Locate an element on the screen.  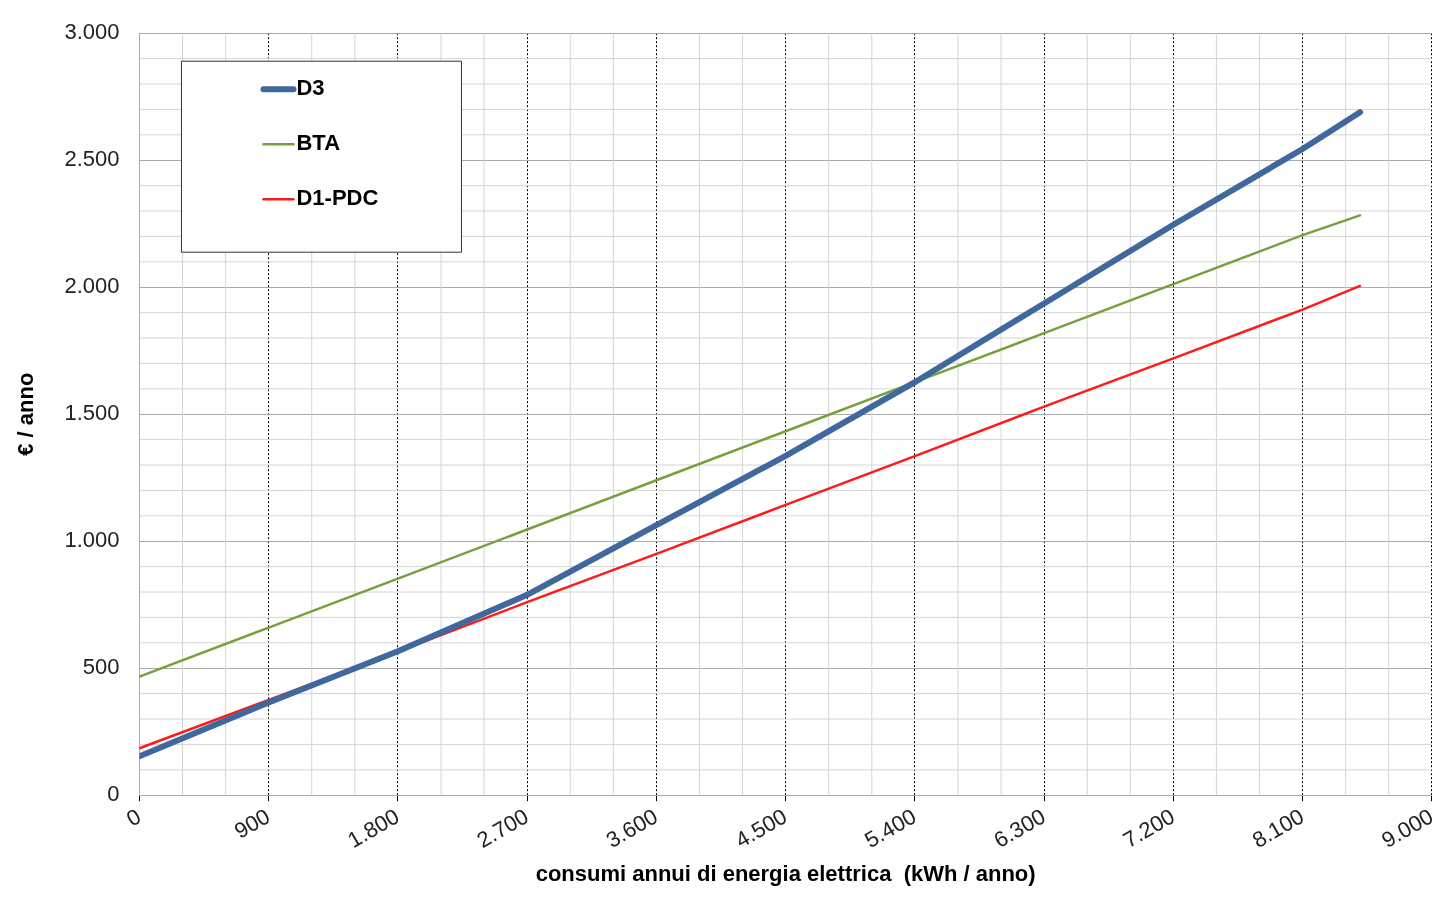
x-tick-label: 7.200 is located at coordinates (1148, 828).